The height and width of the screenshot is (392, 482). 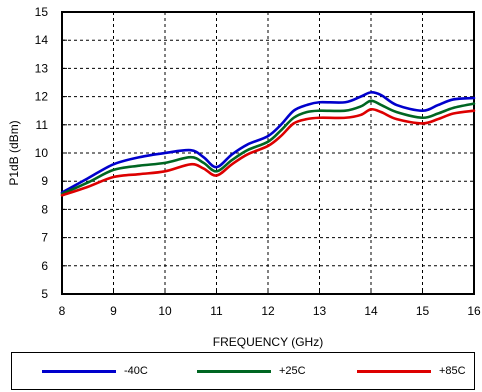 What do you see at coordinates (216, 311) in the screenshot?
I see `x-tick-label: 11` at bounding box center [216, 311].